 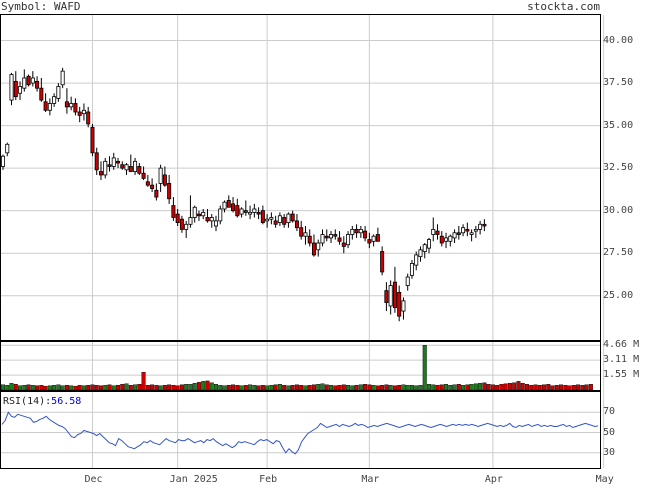 I want to click on price-tick-label: 35.00, so click(x=618, y=125).